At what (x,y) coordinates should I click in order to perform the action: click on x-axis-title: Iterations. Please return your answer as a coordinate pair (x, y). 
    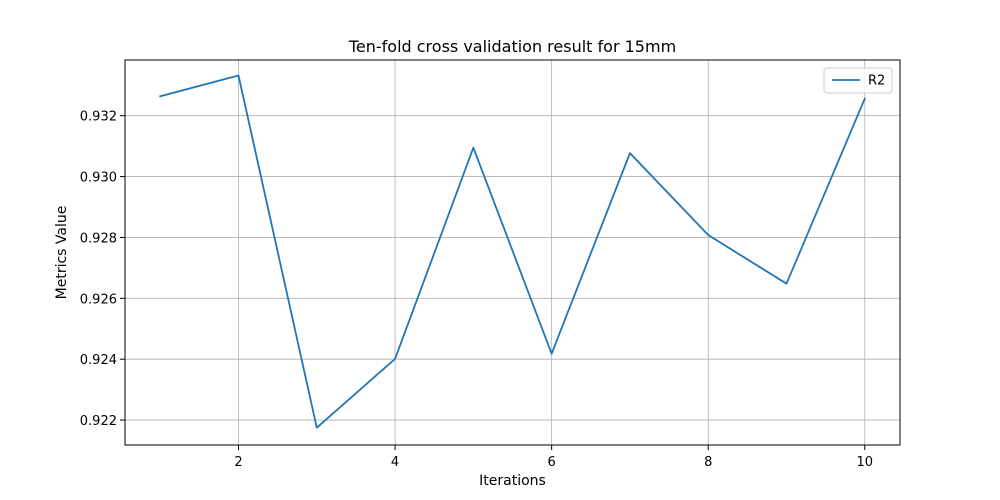
    Looking at the image, I should click on (512, 481).